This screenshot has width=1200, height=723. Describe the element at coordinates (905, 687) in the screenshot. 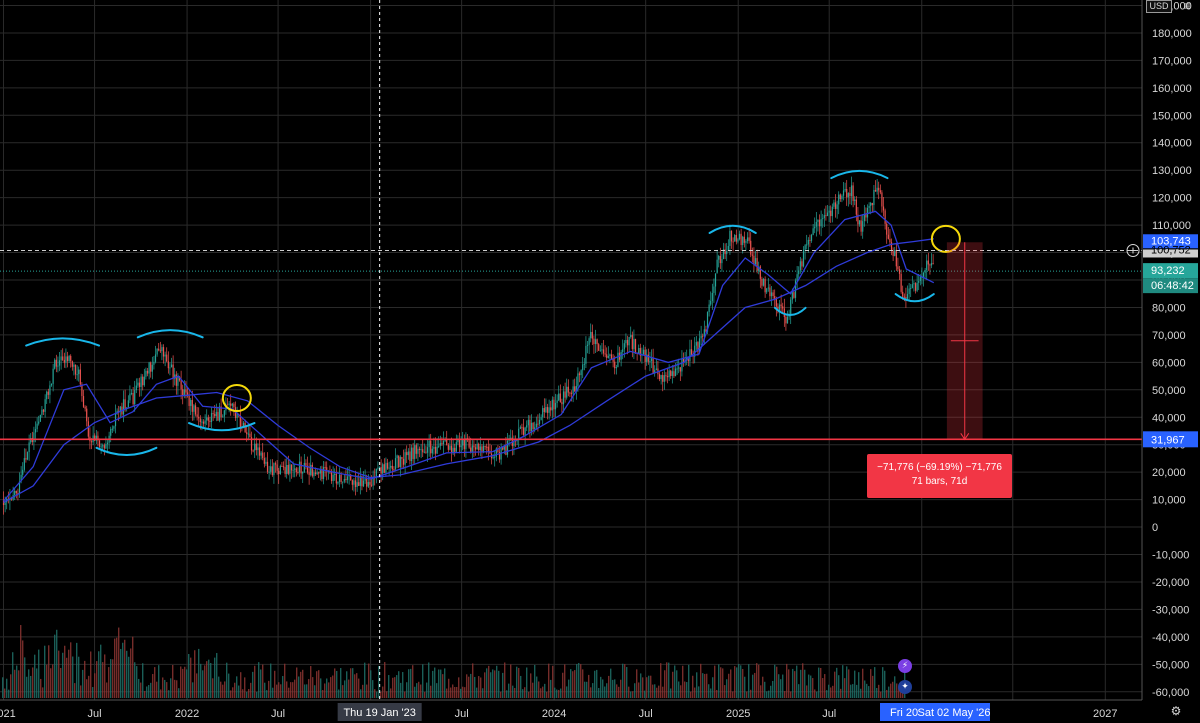

I see `us-flag-icon: ✦` at that location.